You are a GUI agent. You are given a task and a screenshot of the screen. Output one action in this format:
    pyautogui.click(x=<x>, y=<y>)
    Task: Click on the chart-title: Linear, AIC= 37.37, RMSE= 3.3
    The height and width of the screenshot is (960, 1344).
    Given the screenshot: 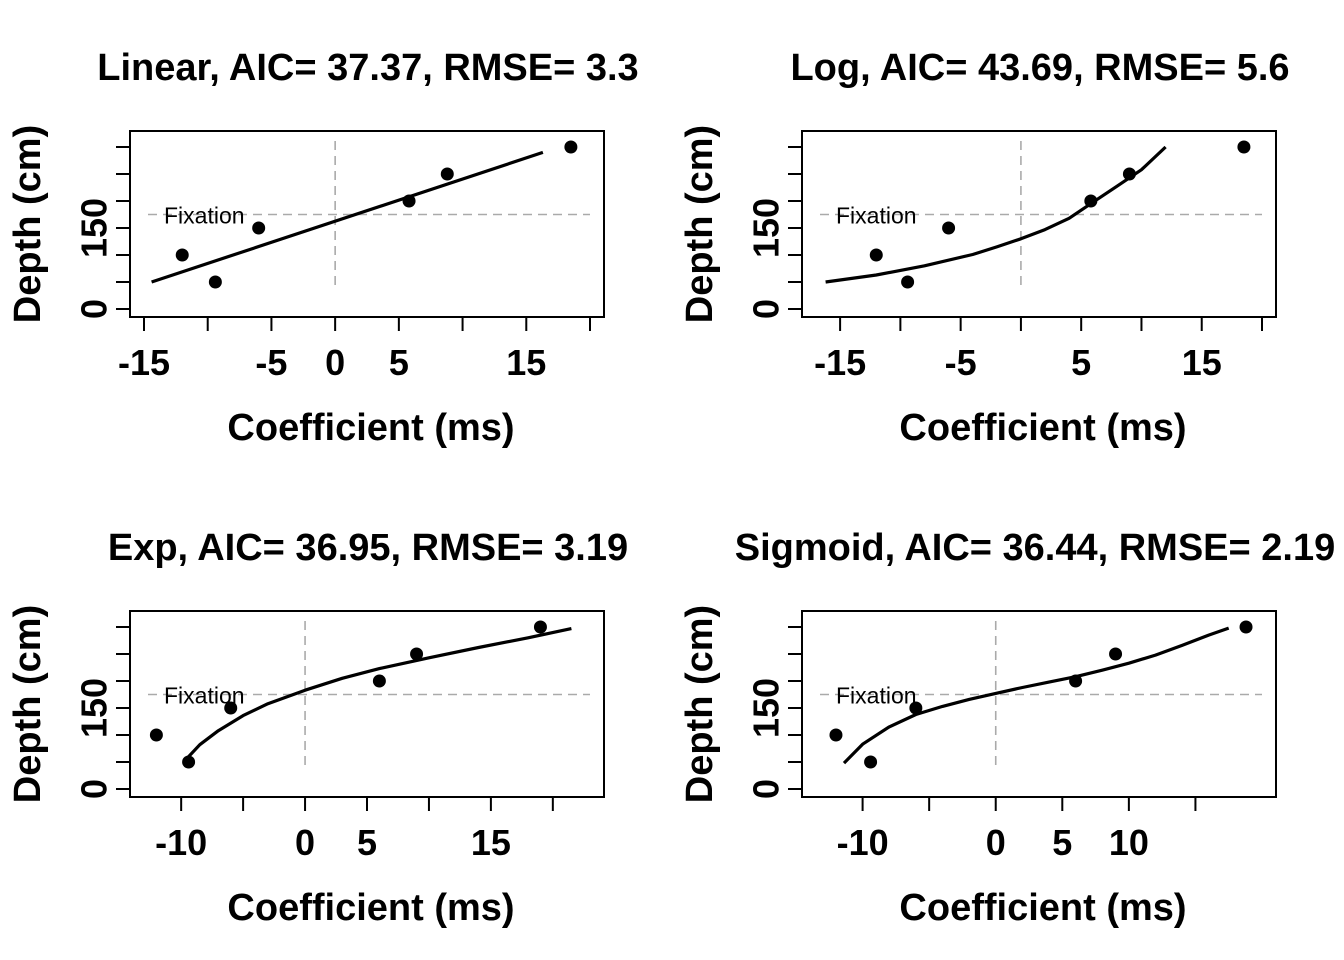 What is the action you would take?
    pyautogui.click(x=367, y=68)
    